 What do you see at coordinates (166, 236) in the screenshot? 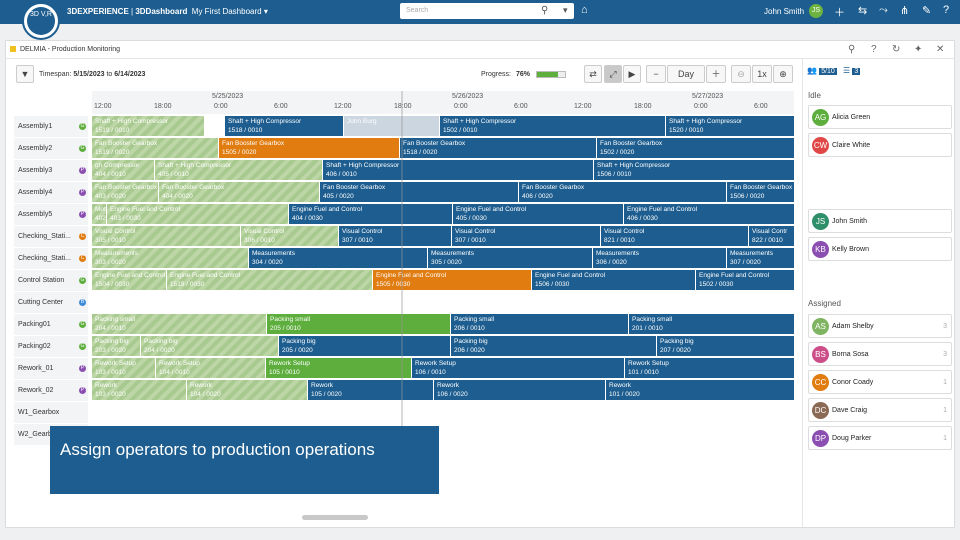
I see `operation-bar: Visual Control 305 / 0010` at bounding box center [166, 236].